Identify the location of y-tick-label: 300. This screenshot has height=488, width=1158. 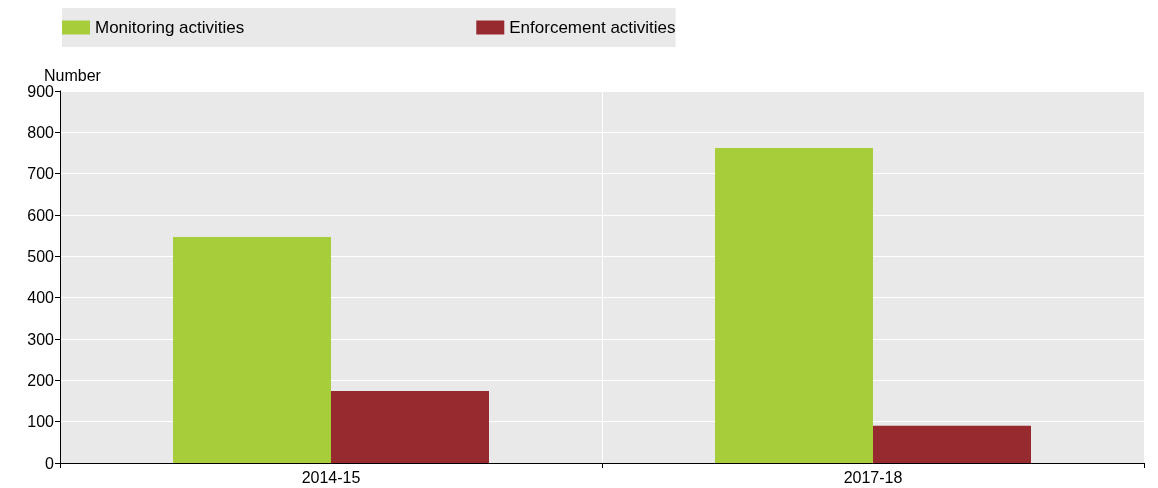
(41, 339).